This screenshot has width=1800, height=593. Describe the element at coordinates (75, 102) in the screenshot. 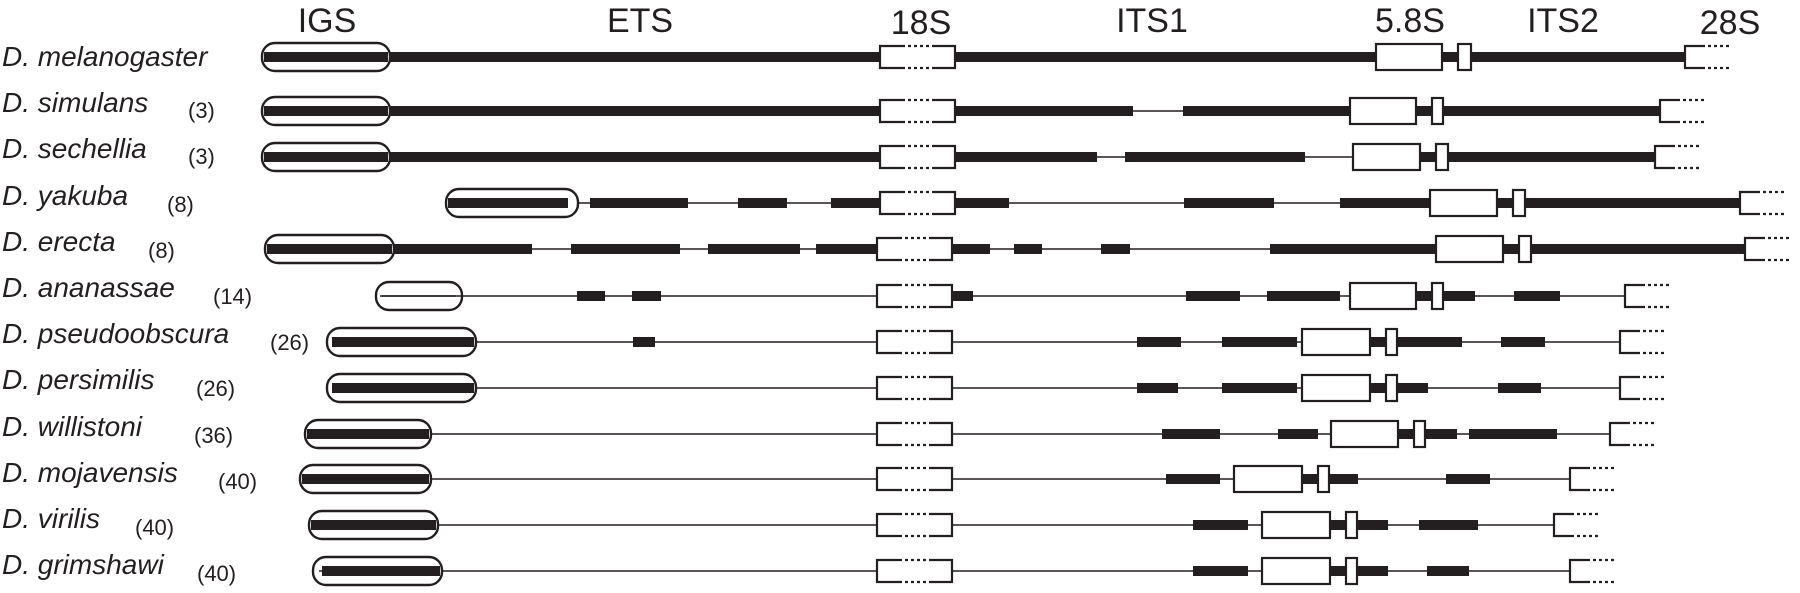

I see `species-name: D. simulans` at that location.